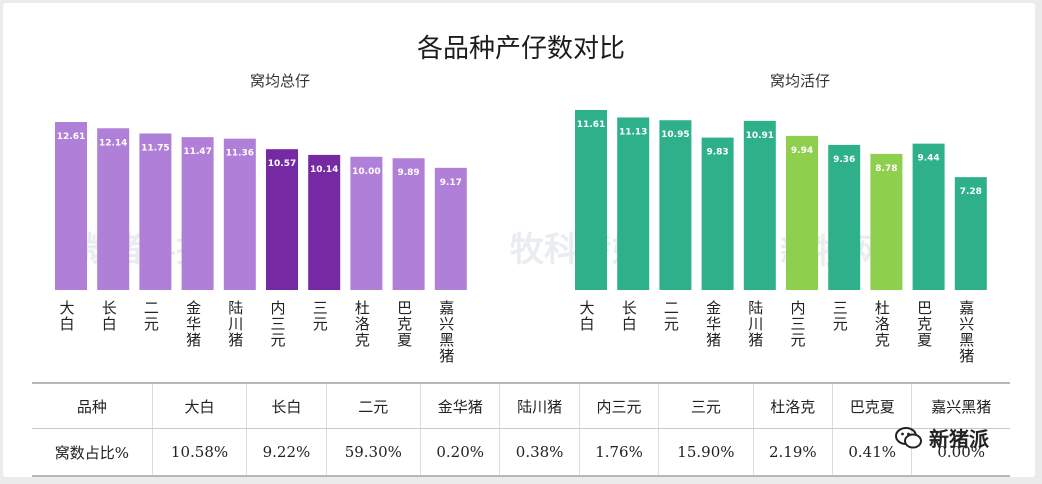  I want to click on left-bar-value-label: 10.14, so click(324, 170).